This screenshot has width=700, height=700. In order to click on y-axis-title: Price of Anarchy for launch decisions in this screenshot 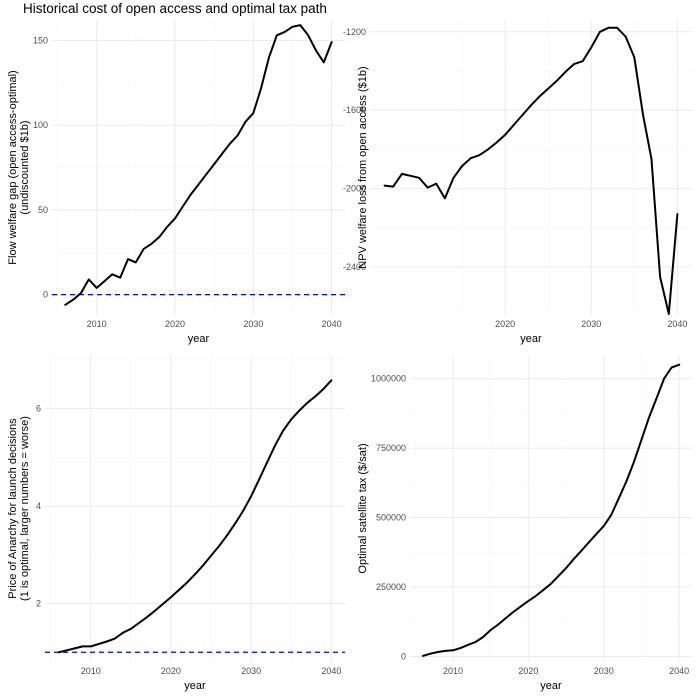, I will do `click(13, 508)`.